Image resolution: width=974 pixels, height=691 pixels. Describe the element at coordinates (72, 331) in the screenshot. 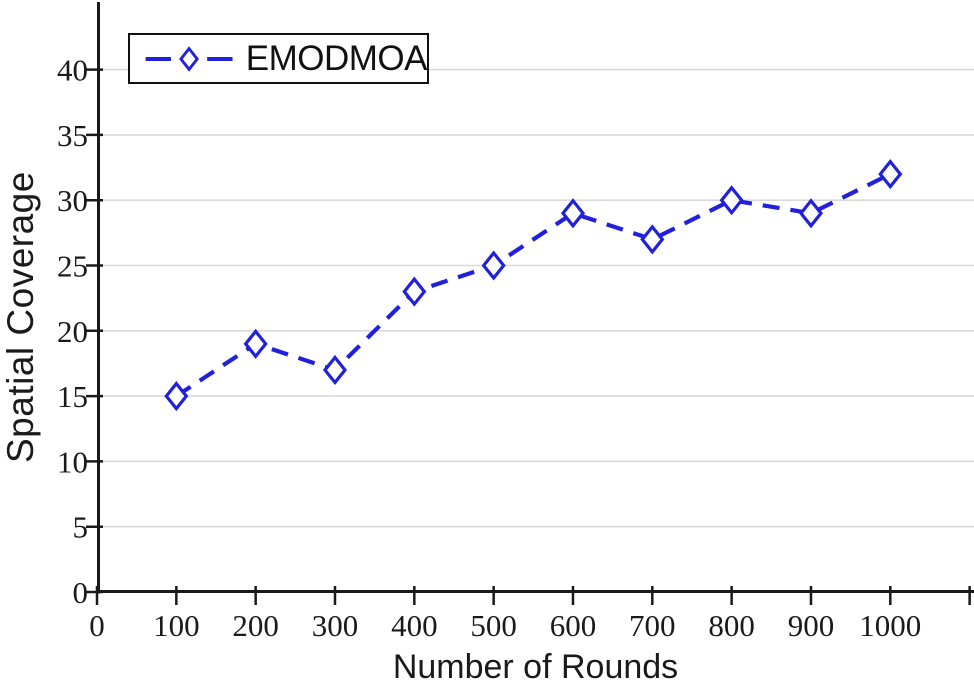

I see `y-tick-label: 20` at that location.